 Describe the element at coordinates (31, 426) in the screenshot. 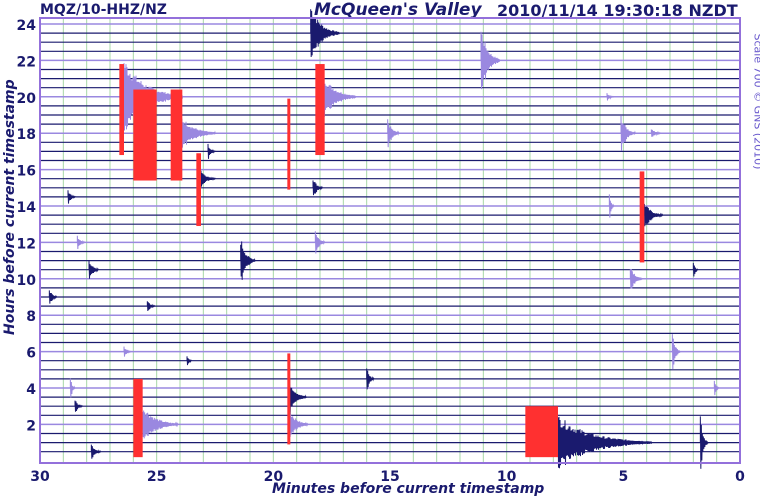

I see `y-tick-label: 2` at that location.